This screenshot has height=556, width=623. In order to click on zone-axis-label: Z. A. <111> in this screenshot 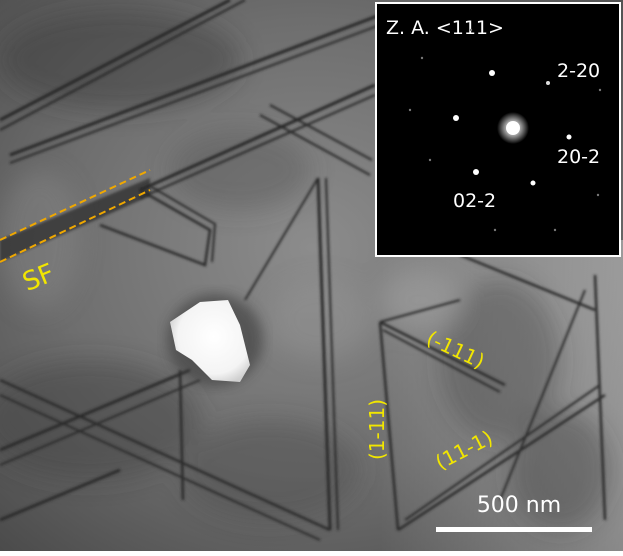, I will do `click(445, 28)`.